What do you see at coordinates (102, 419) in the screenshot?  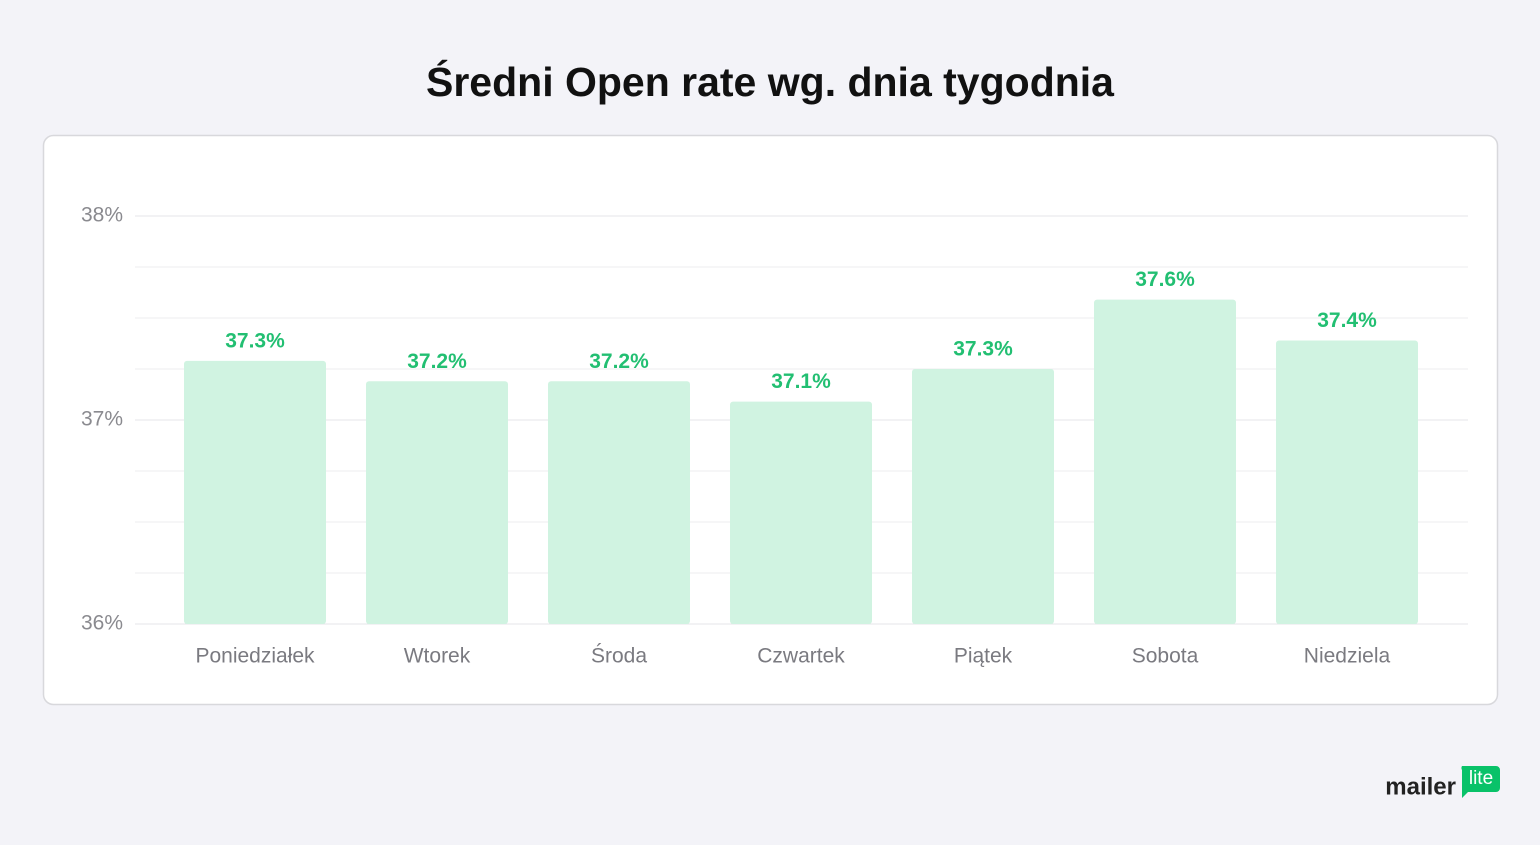 I see `y-tick-label: 37%` at bounding box center [102, 419].